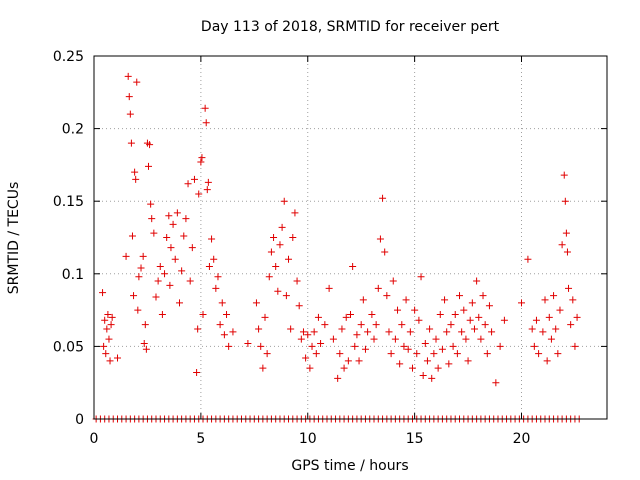 Image resolution: width=640 pixels, height=480 pixels. Describe the element at coordinates (68, 202) in the screenshot. I see `y-tick-label: 0.15` at that location.